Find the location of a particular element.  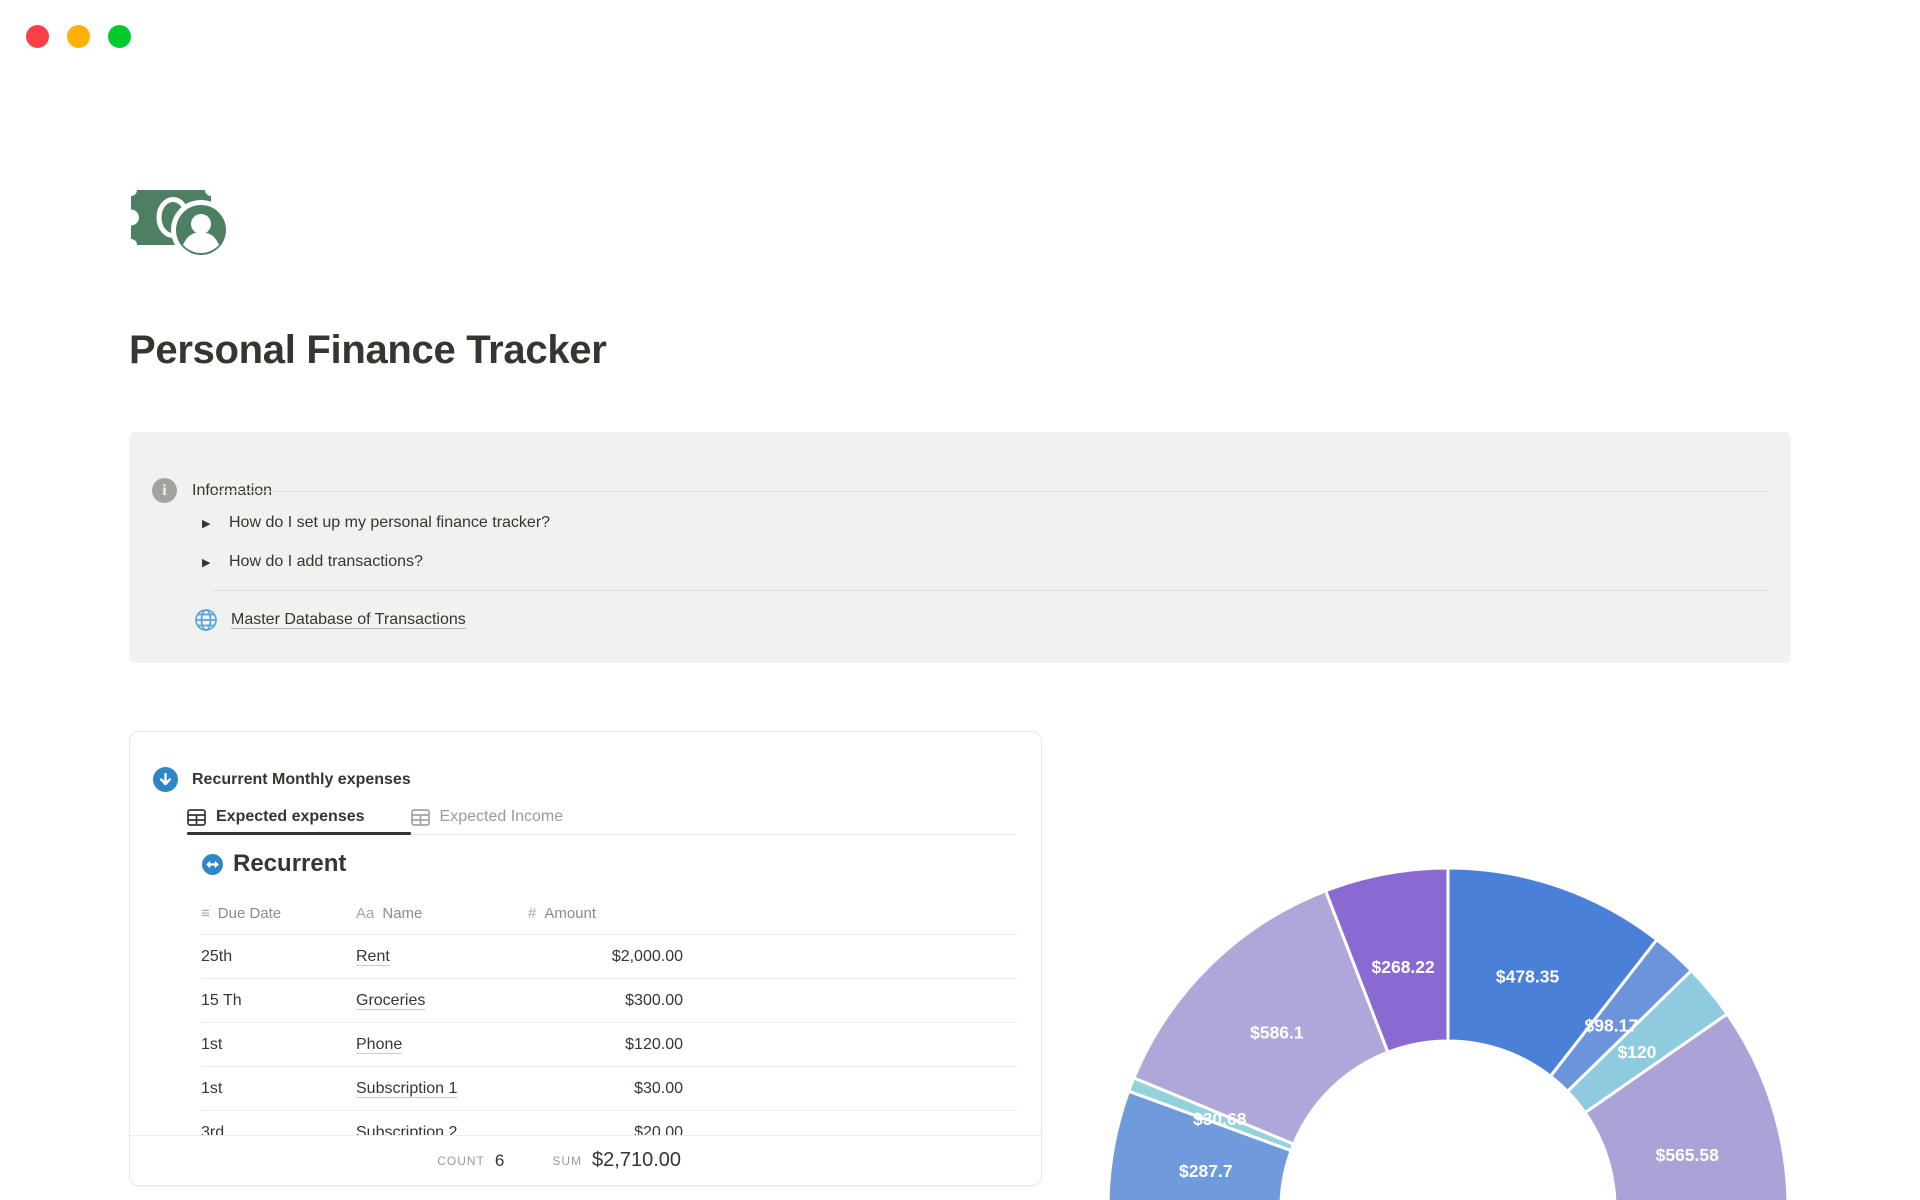

circle-down-arrow-icon is located at coordinates (165, 779).